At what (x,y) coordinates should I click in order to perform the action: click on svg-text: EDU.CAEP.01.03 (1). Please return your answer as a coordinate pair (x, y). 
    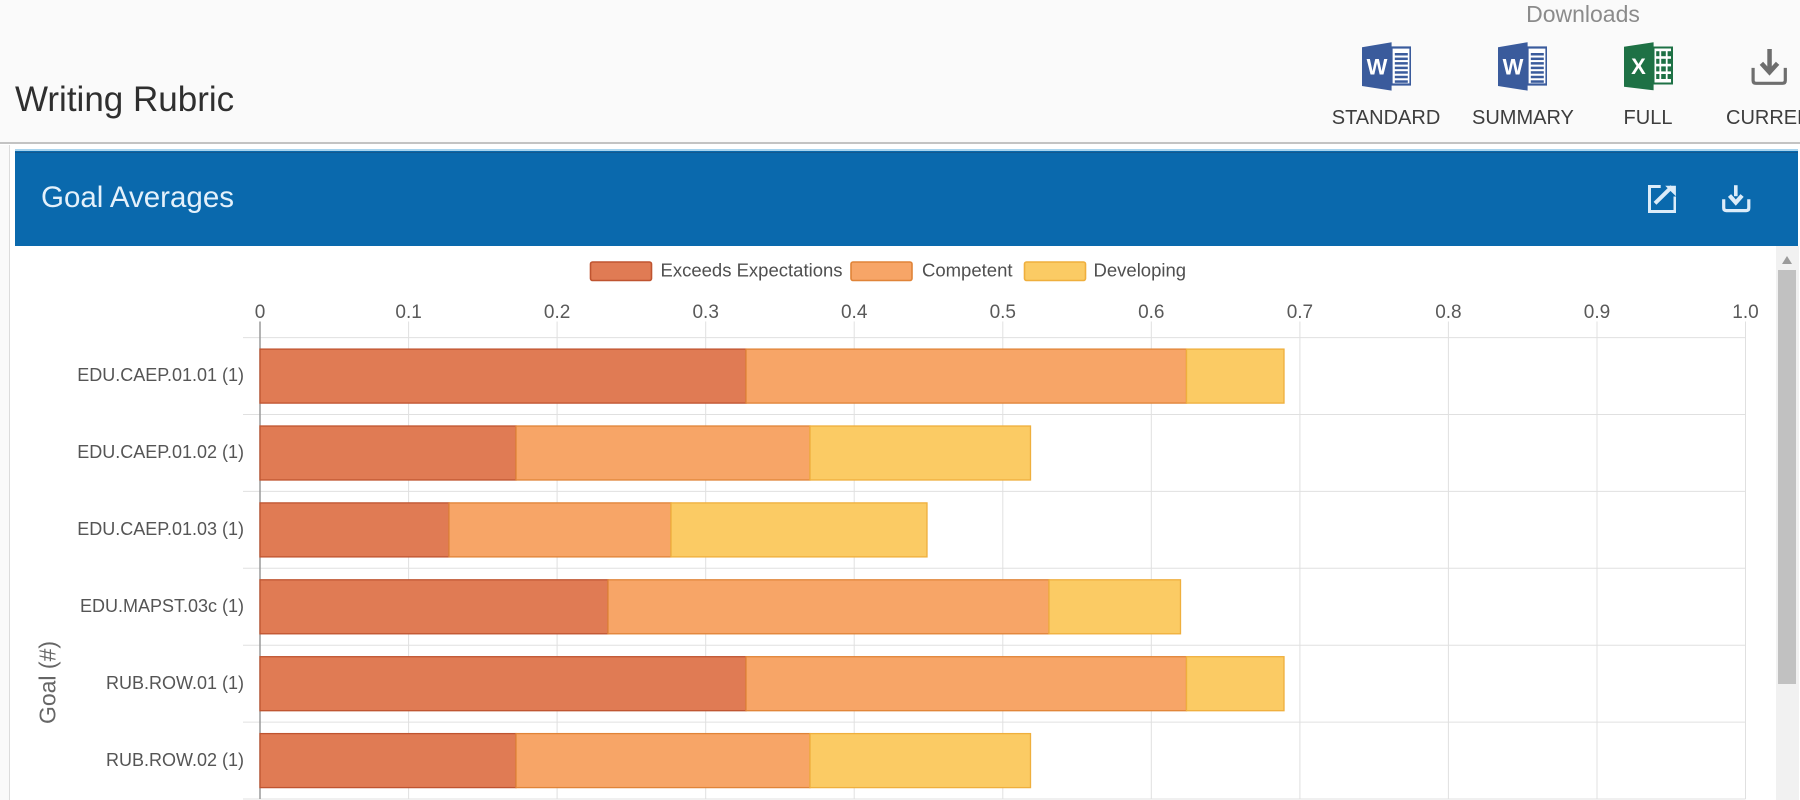
    Looking at the image, I should click on (160, 529).